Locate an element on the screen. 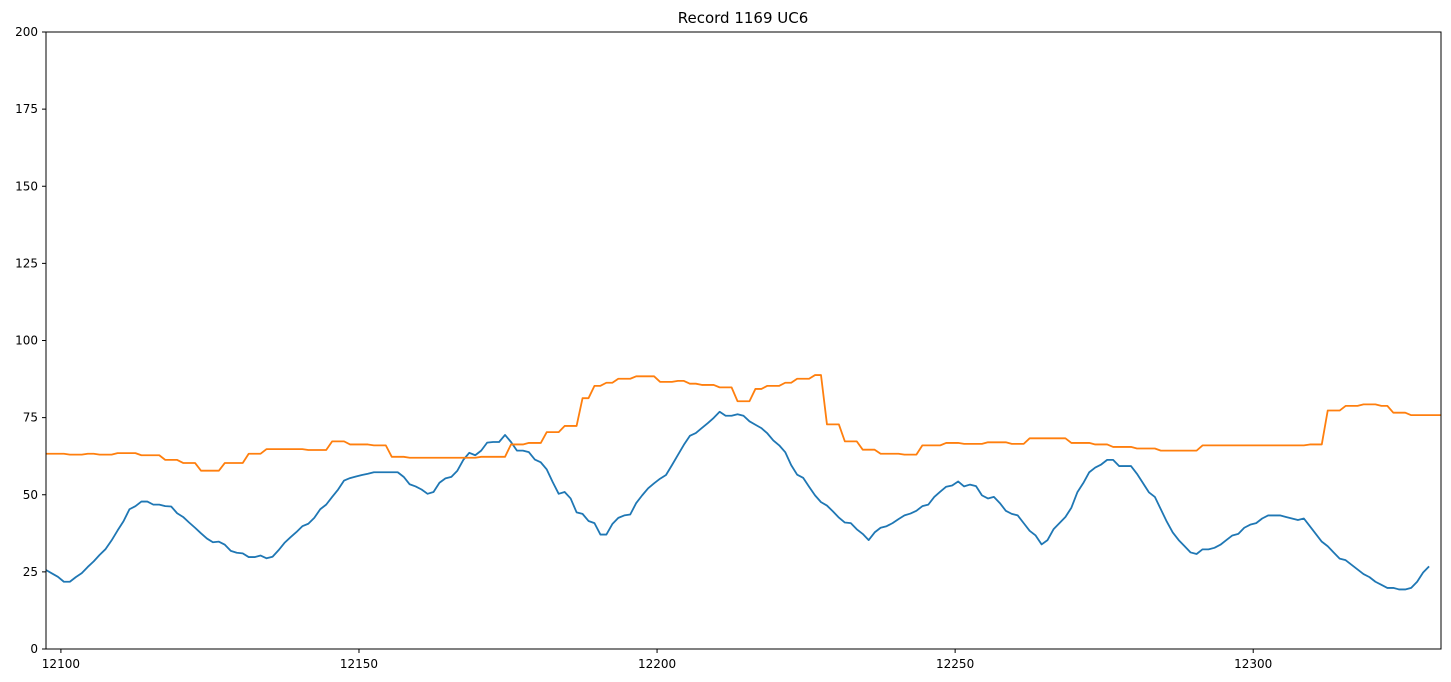 The width and height of the screenshot is (1451, 682). y-tick-label: 75 is located at coordinates (30, 418).